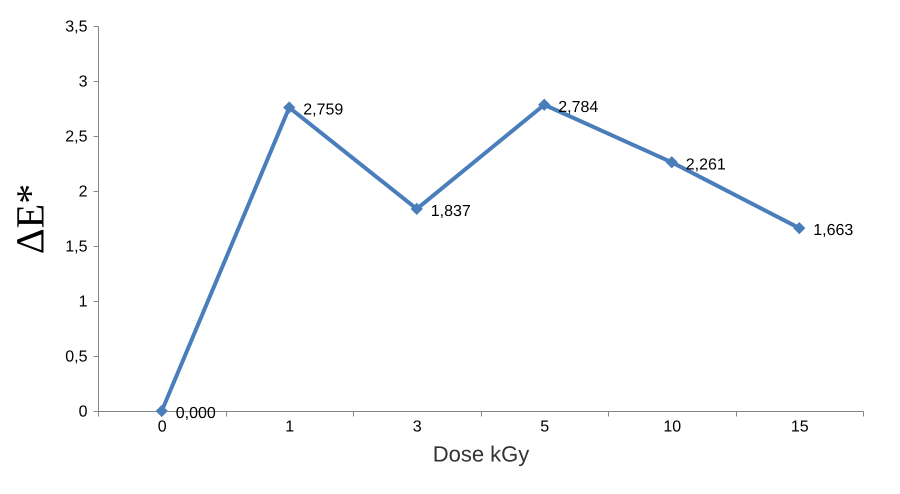  I want to click on data-label: 1,663, so click(833, 231).